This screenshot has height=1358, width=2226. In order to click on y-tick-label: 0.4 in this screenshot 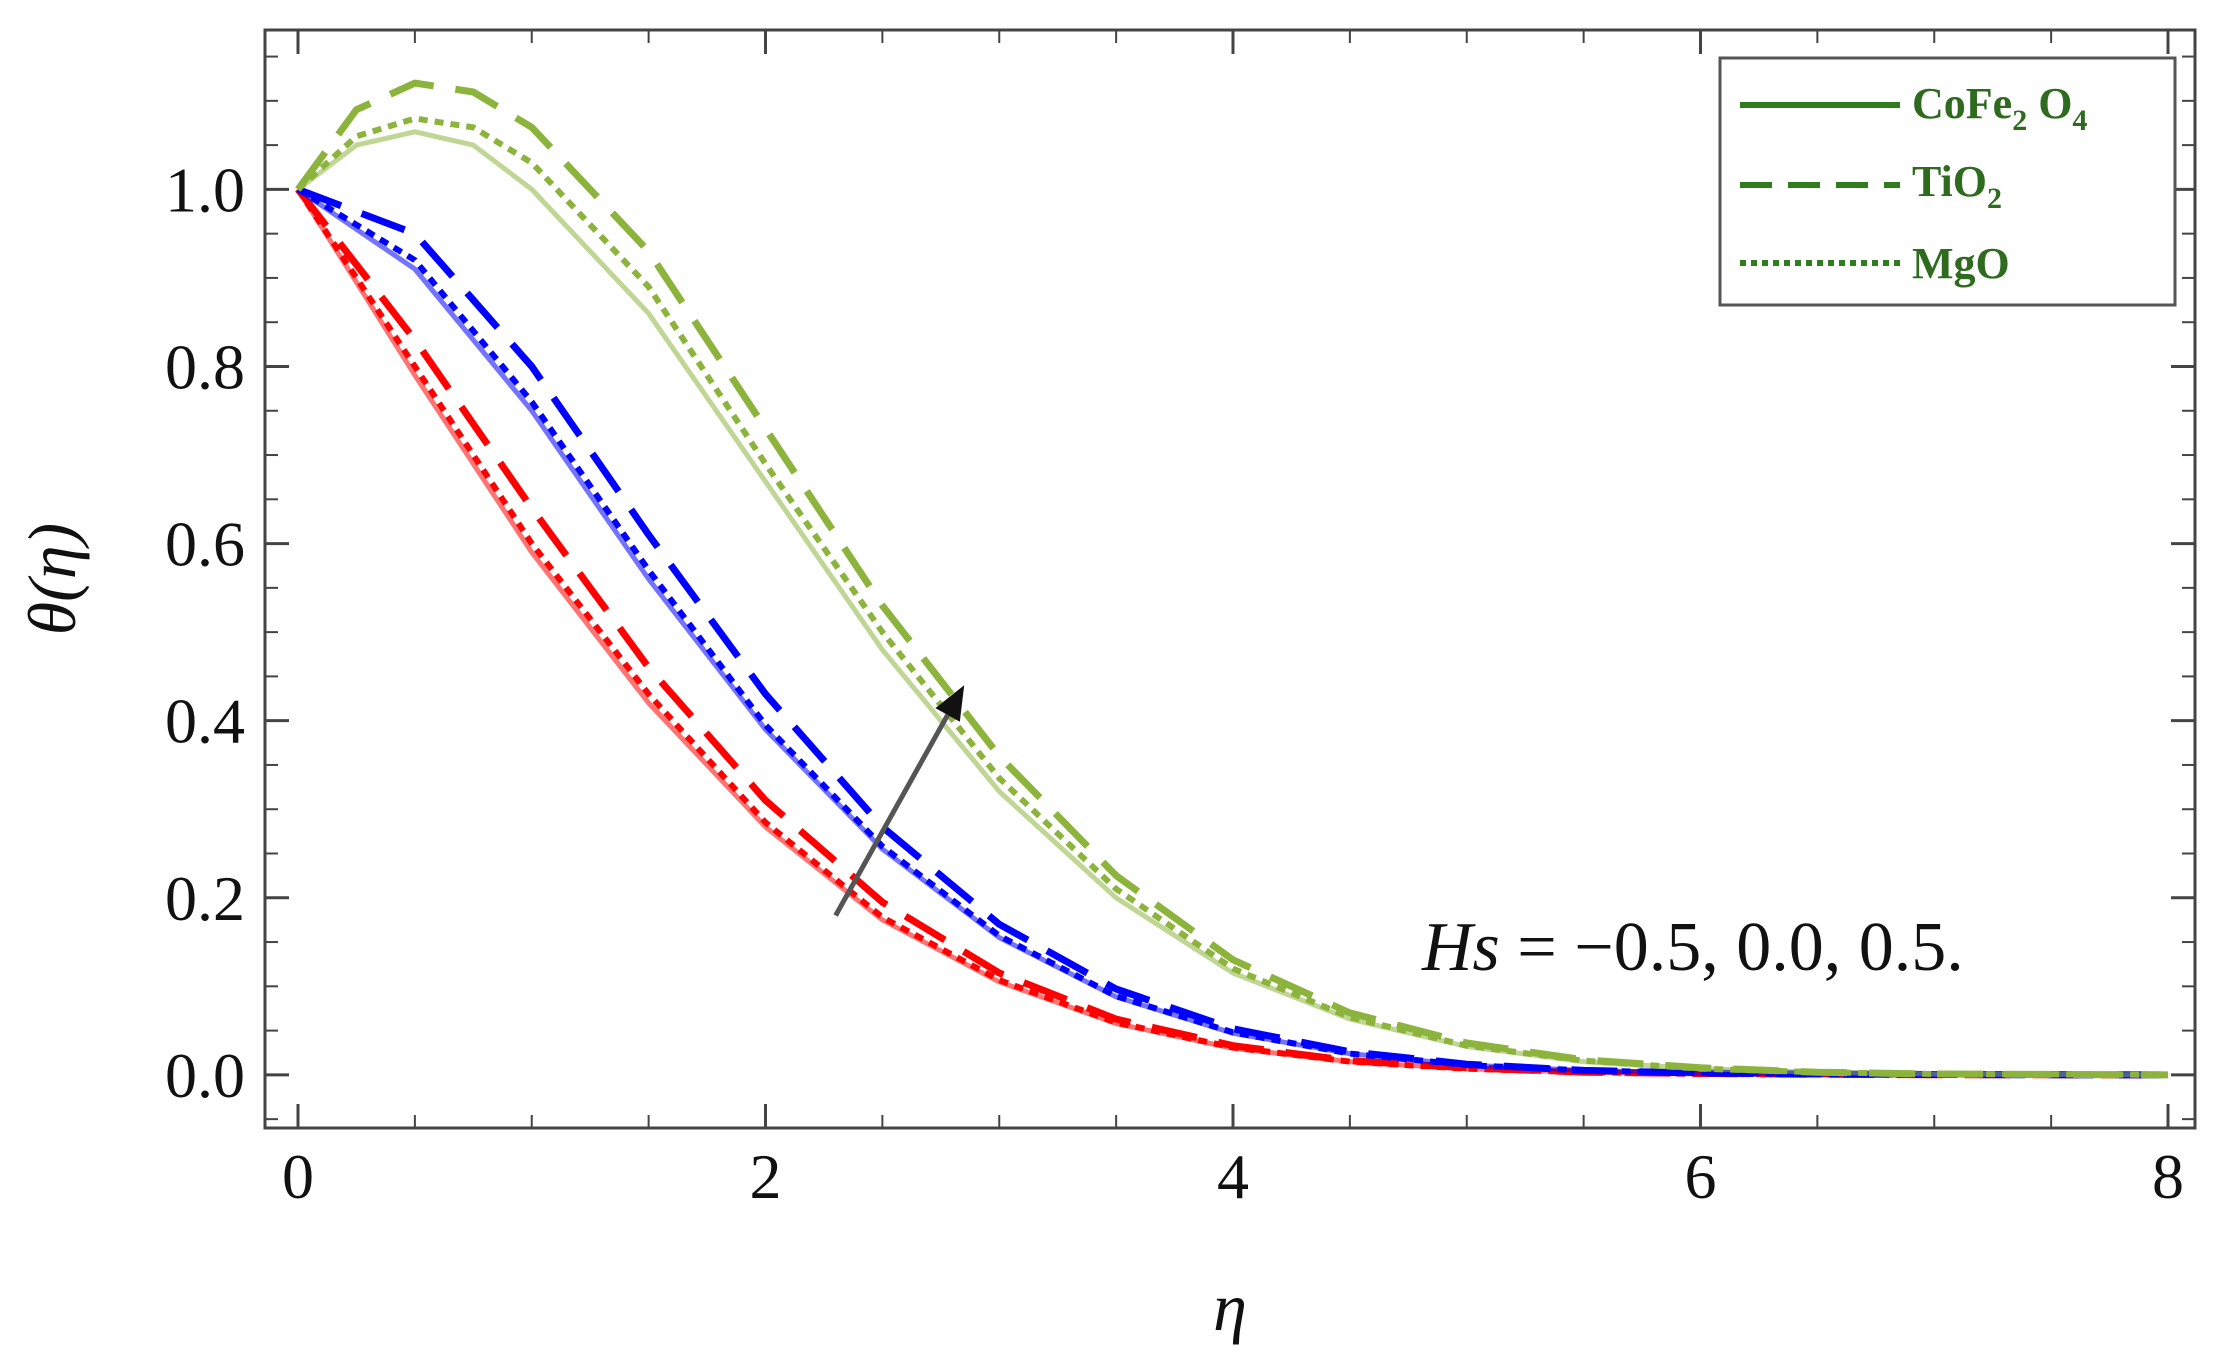, I will do `click(205, 721)`.